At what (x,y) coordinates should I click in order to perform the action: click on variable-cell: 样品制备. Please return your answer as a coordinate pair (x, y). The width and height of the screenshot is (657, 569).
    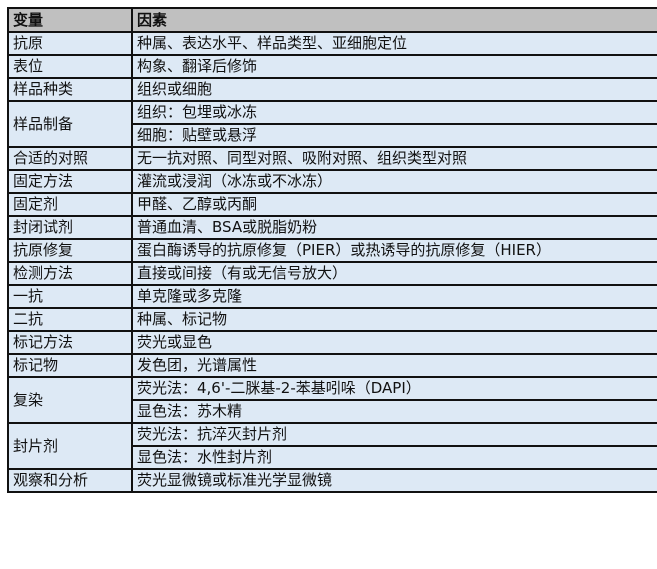
    Looking at the image, I should click on (70, 124).